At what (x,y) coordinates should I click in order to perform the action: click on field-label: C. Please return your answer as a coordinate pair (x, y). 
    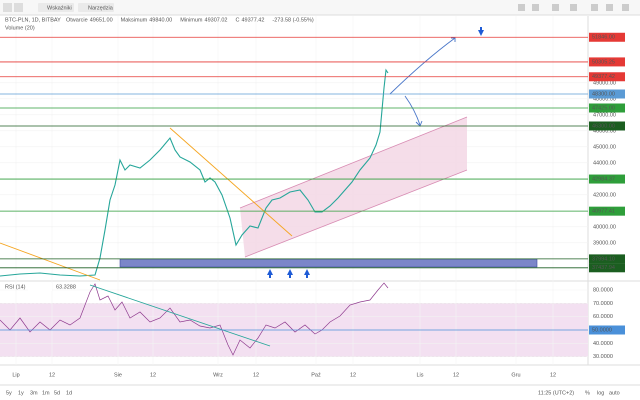
    Looking at the image, I should click on (237, 20).